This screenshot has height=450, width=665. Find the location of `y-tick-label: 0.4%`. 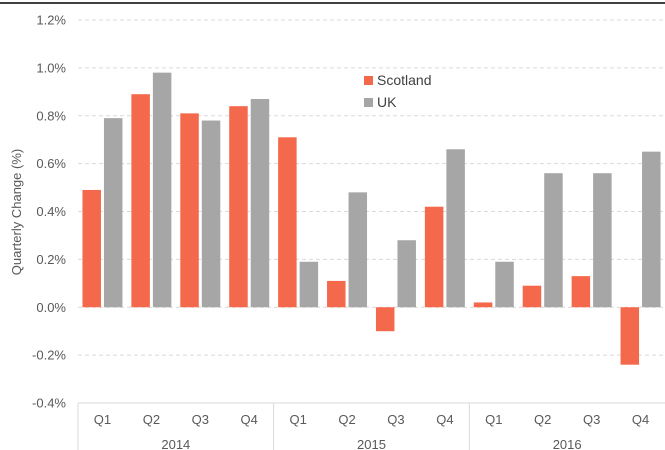

y-tick-label: 0.4% is located at coordinates (51, 211).